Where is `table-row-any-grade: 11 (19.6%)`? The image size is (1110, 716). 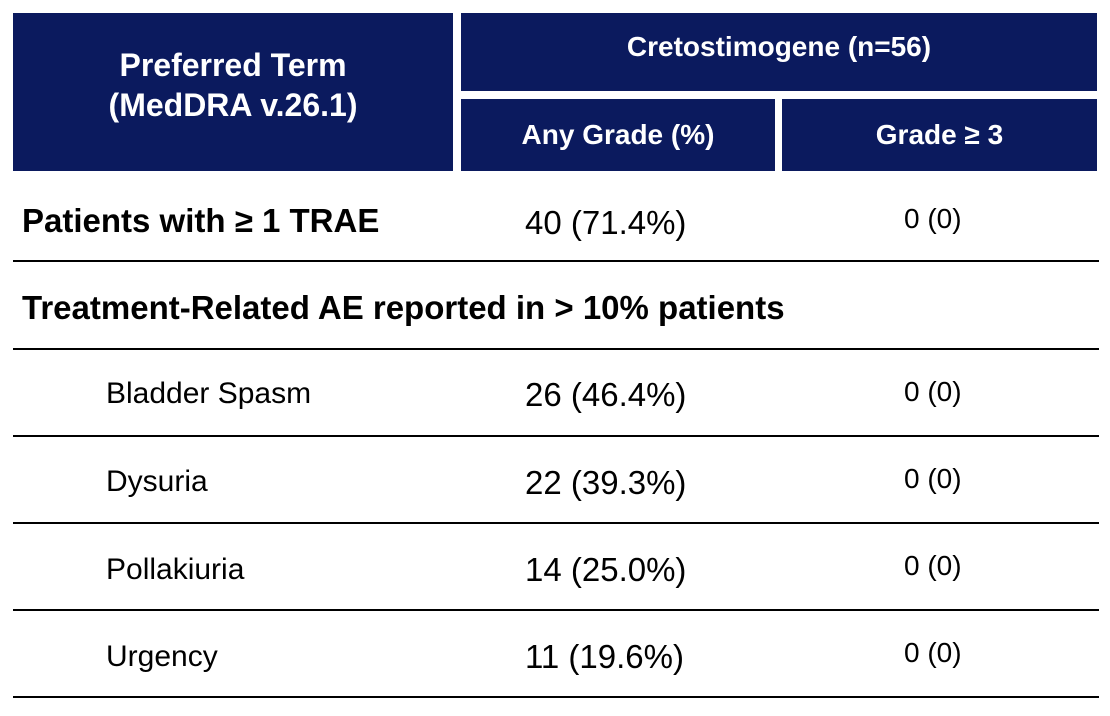 table-row-any-grade: 11 (19.6%) is located at coordinates (604, 656).